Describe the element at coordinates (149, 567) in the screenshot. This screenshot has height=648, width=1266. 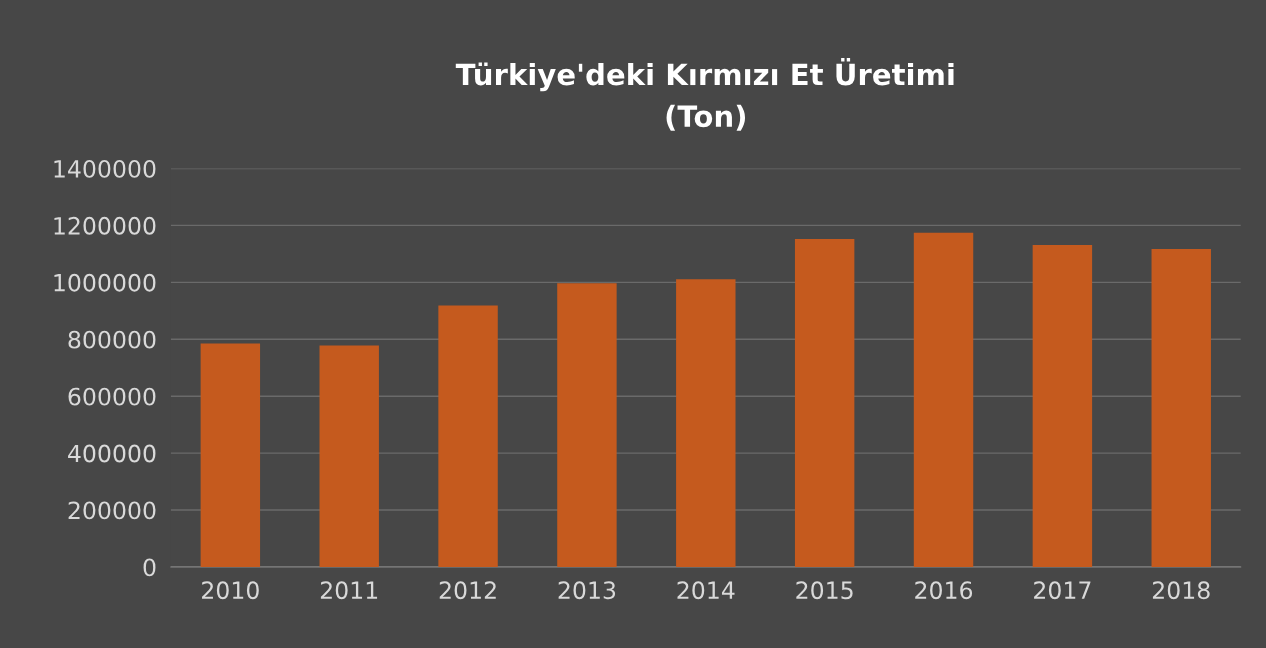
I see `y-tick-label: 0` at that location.